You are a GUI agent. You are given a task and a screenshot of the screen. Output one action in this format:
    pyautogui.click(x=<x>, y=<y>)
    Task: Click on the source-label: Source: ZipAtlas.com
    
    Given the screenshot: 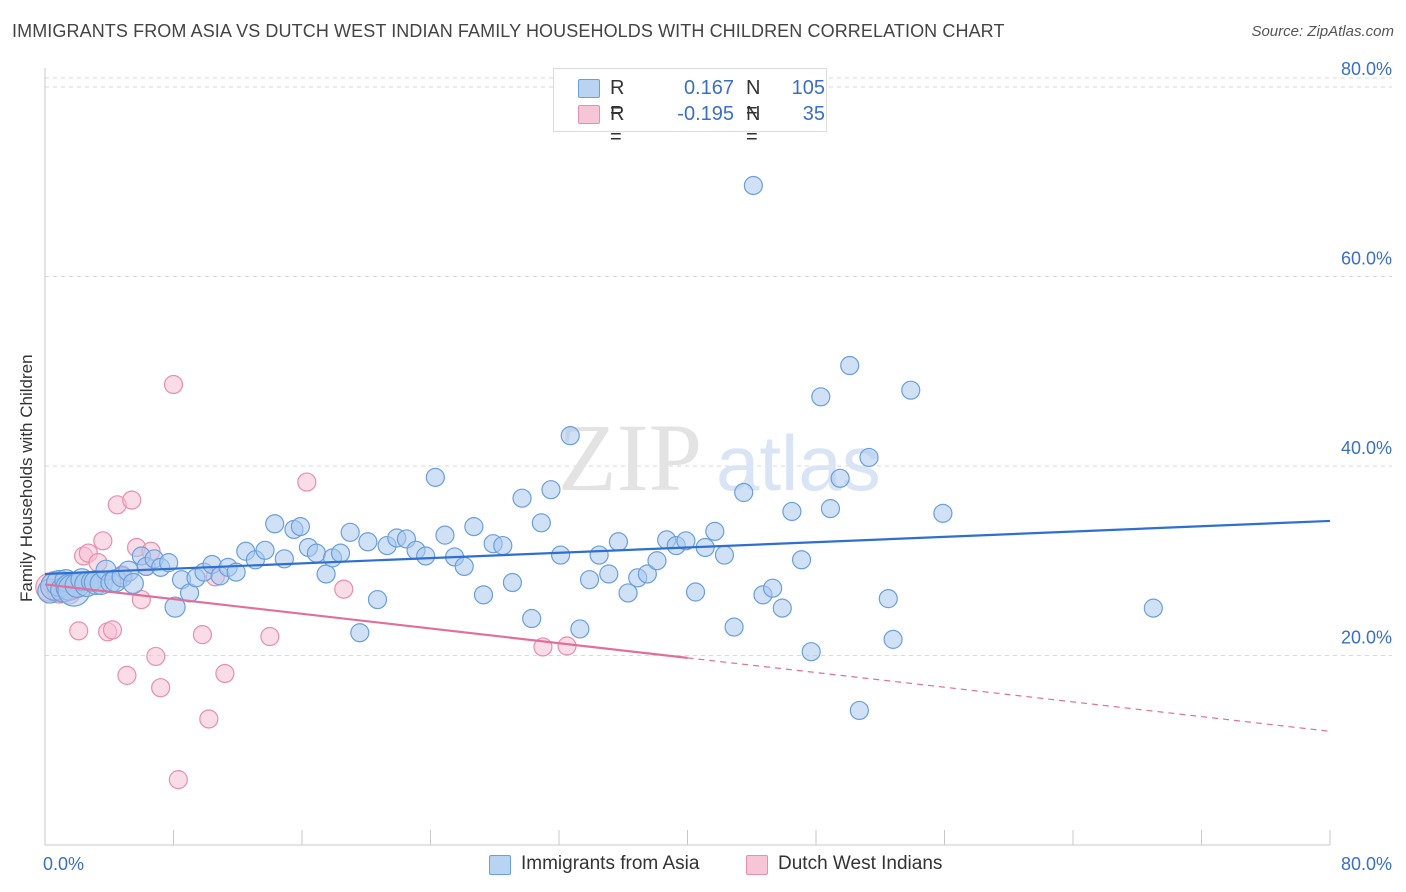 What is the action you would take?
    pyautogui.click(x=1322, y=31)
    